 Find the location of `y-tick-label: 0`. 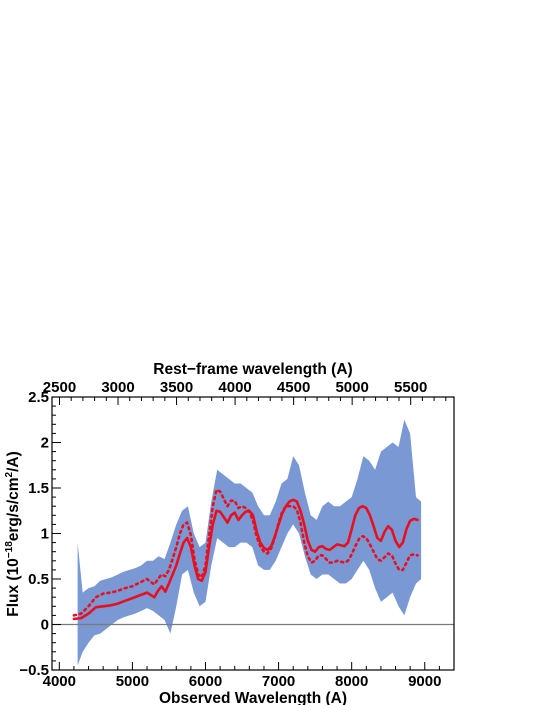

y-tick-label: 0 is located at coordinates (45, 625).